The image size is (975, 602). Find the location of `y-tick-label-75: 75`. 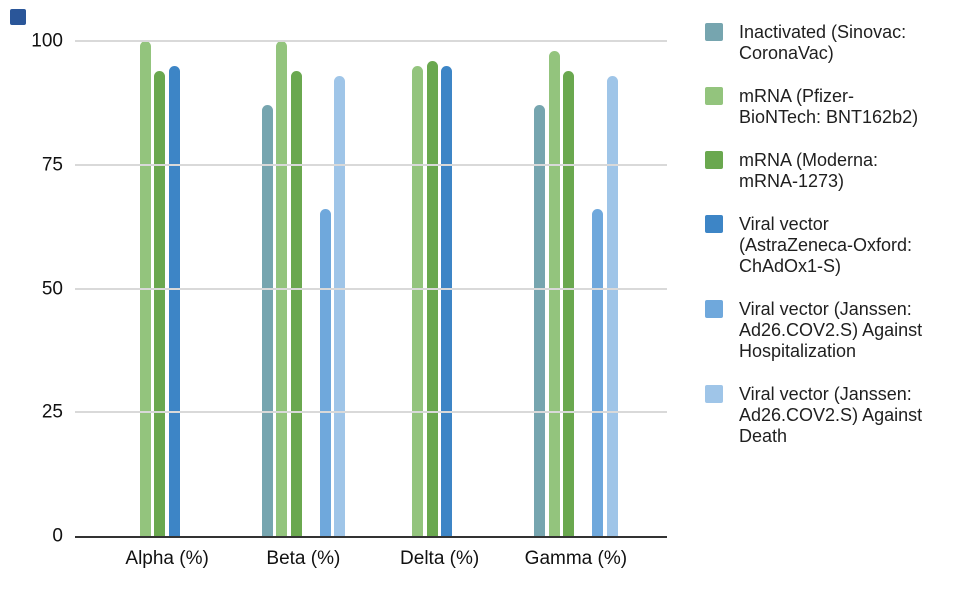

y-tick-label-75: 75 is located at coordinates (52, 165).